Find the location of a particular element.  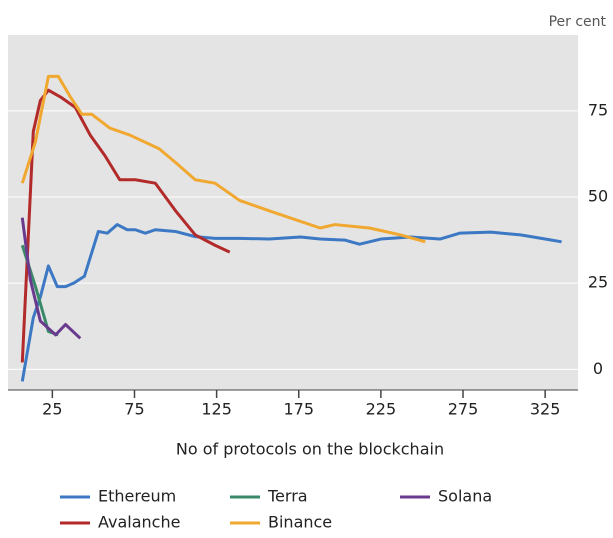

y-tick-label: 25 is located at coordinates (598, 282).